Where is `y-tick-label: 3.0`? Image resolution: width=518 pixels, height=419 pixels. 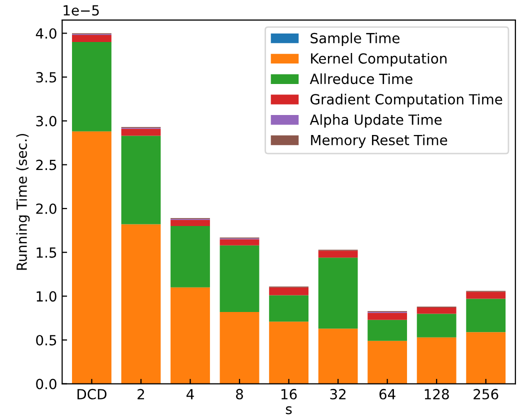
y-tick-label: 3.0 is located at coordinates (46, 121).